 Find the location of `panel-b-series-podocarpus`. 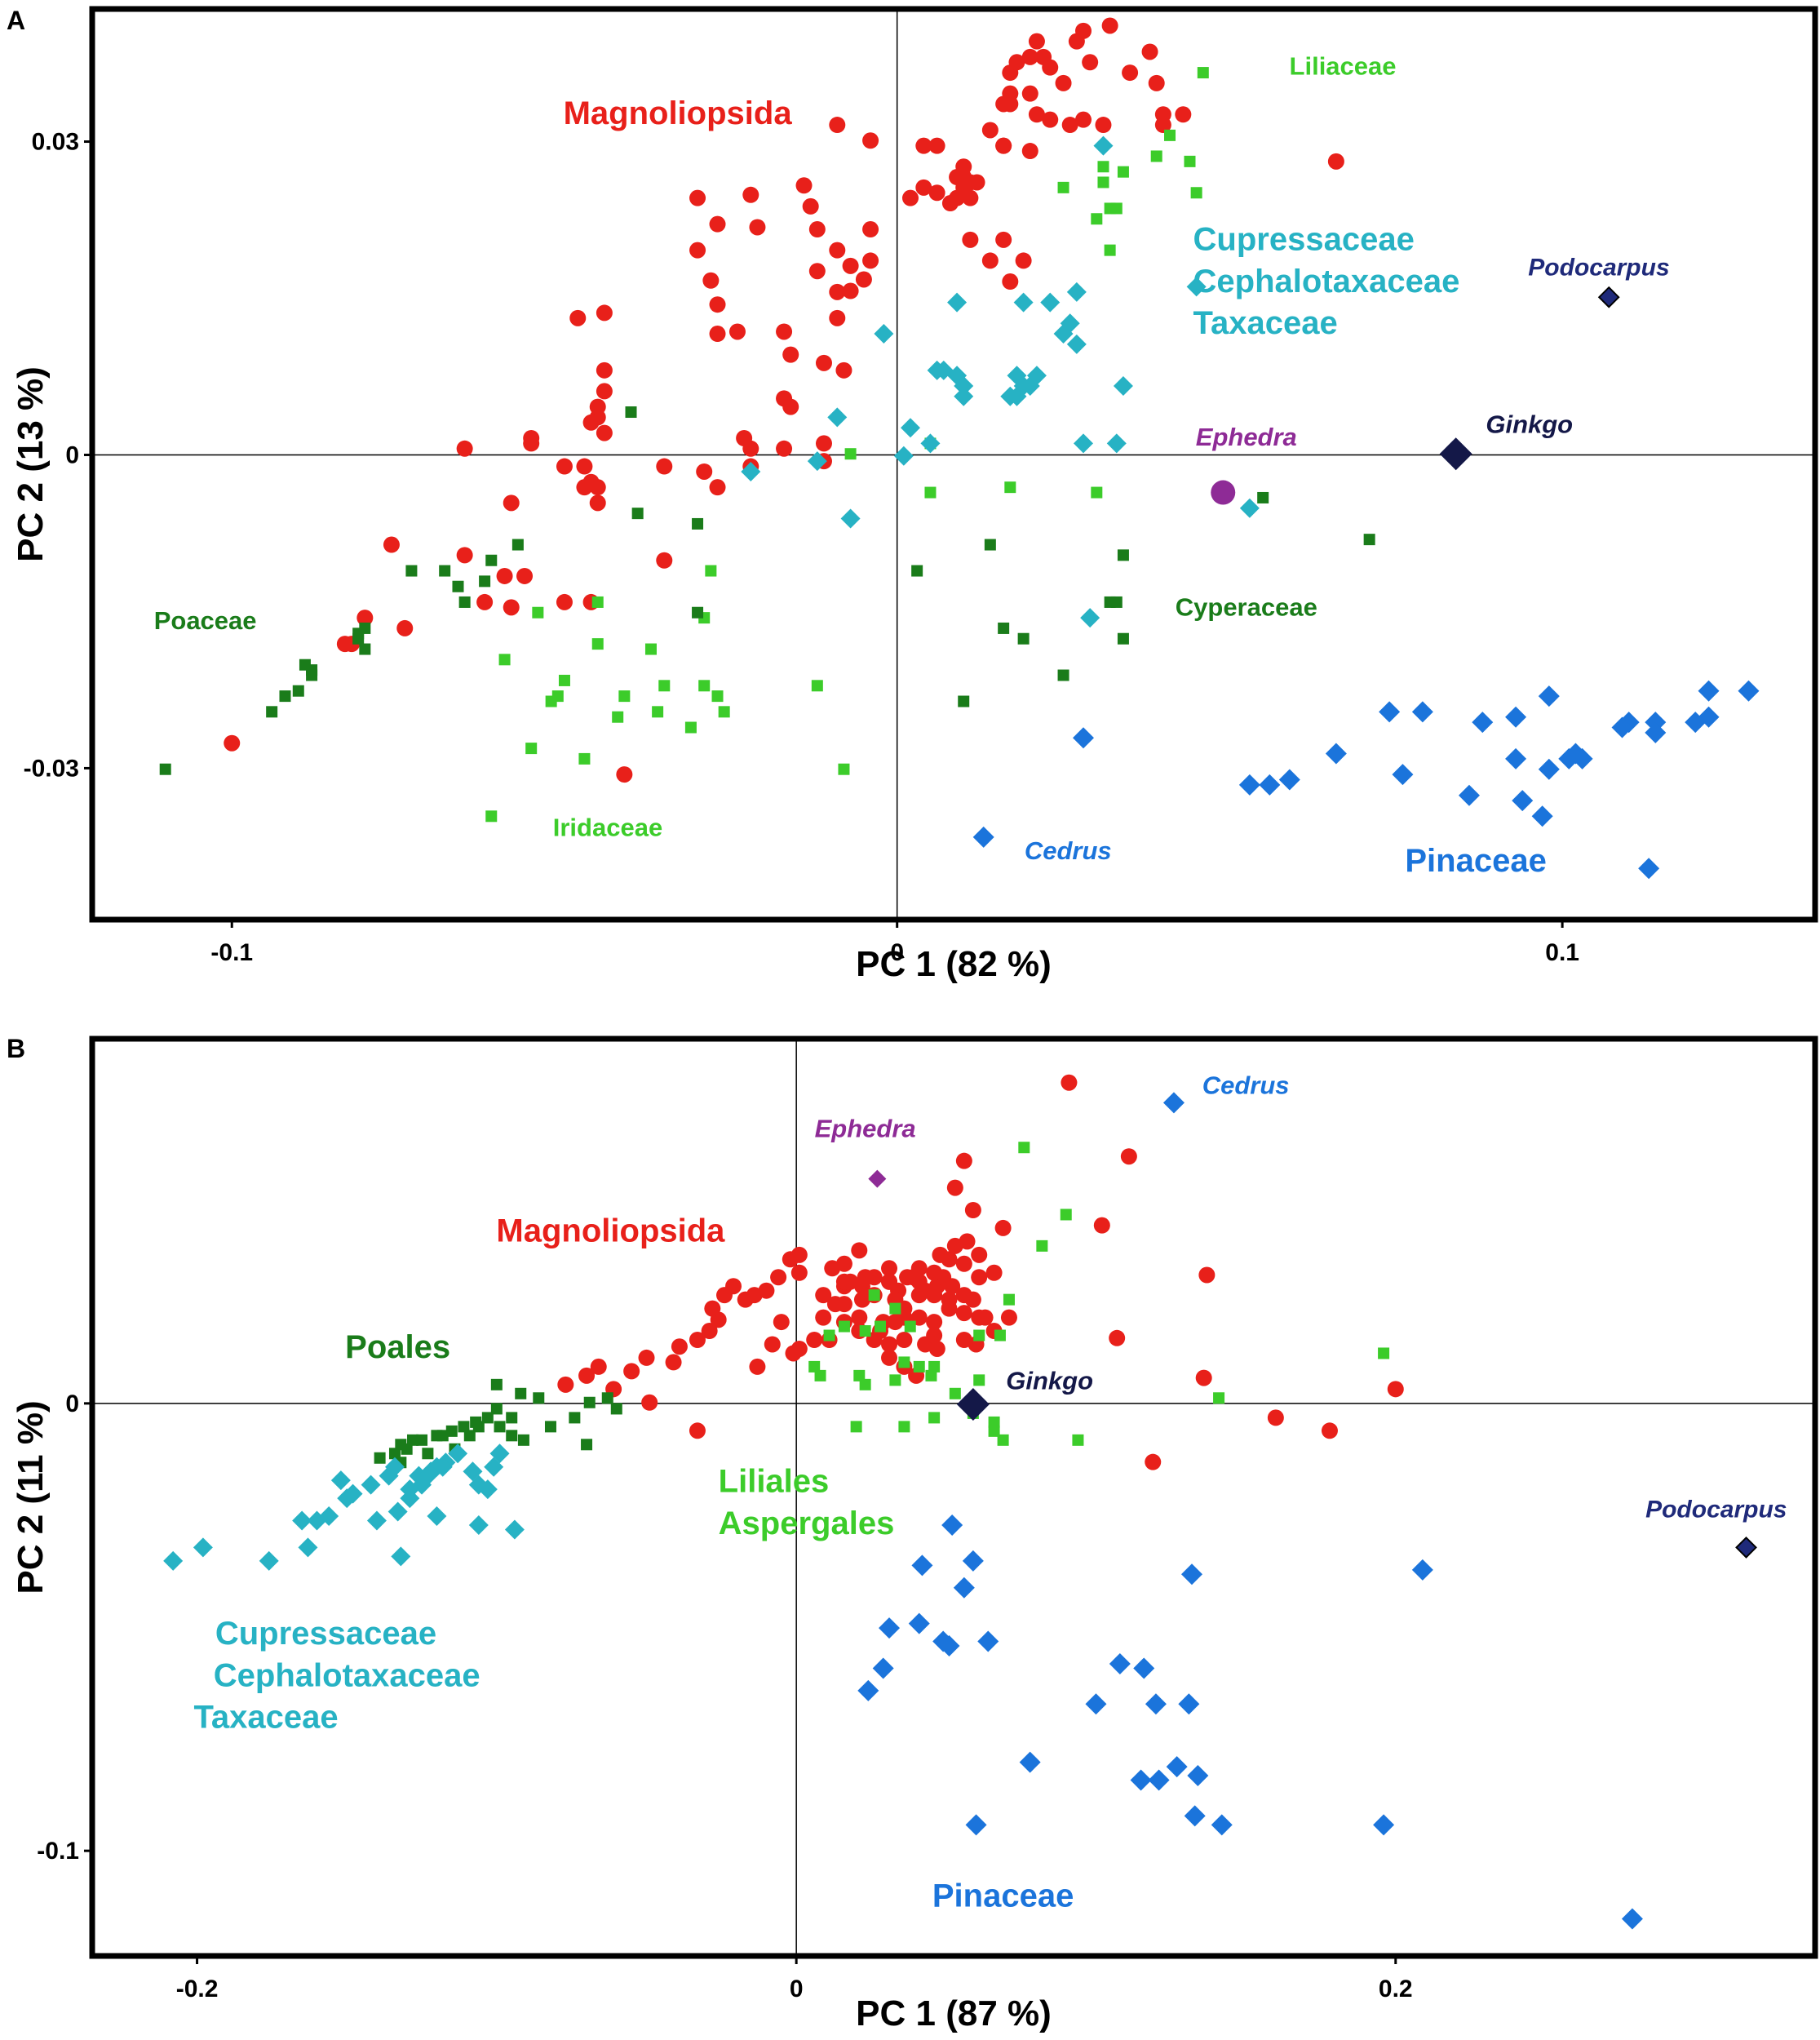

panel-b-series-podocarpus is located at coordinates (1746, 1547).